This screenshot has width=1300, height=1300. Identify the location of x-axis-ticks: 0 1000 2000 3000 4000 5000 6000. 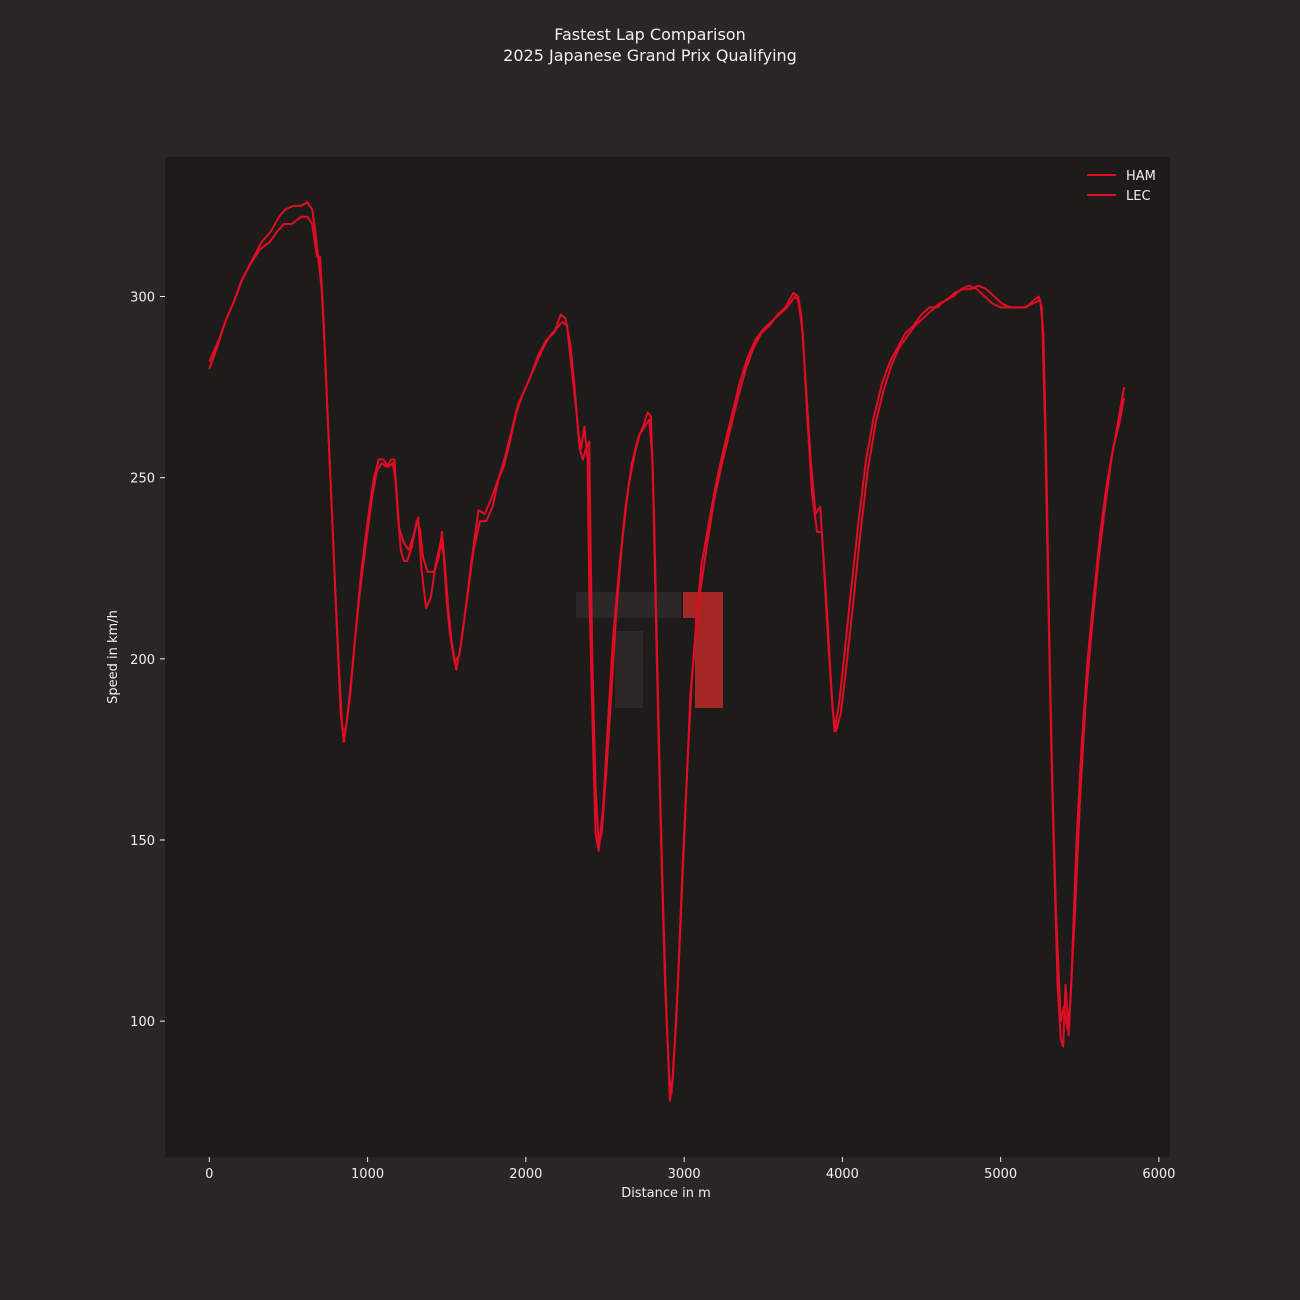
(690, 1169).